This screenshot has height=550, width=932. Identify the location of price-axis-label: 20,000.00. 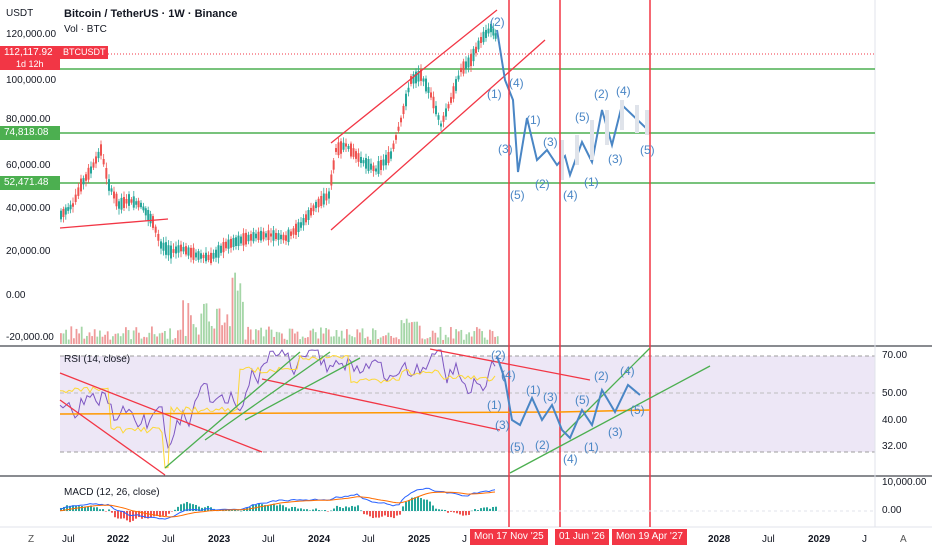
(28, 251).